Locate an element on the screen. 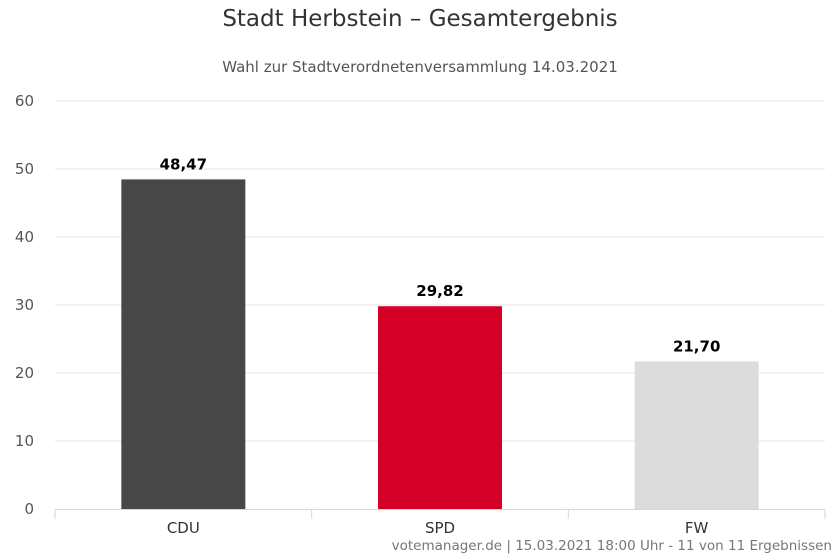 The image size is (840, 560). chart-title: Stadt Herbstein – Gesamtergebnis is located at coordinates (420, 19).